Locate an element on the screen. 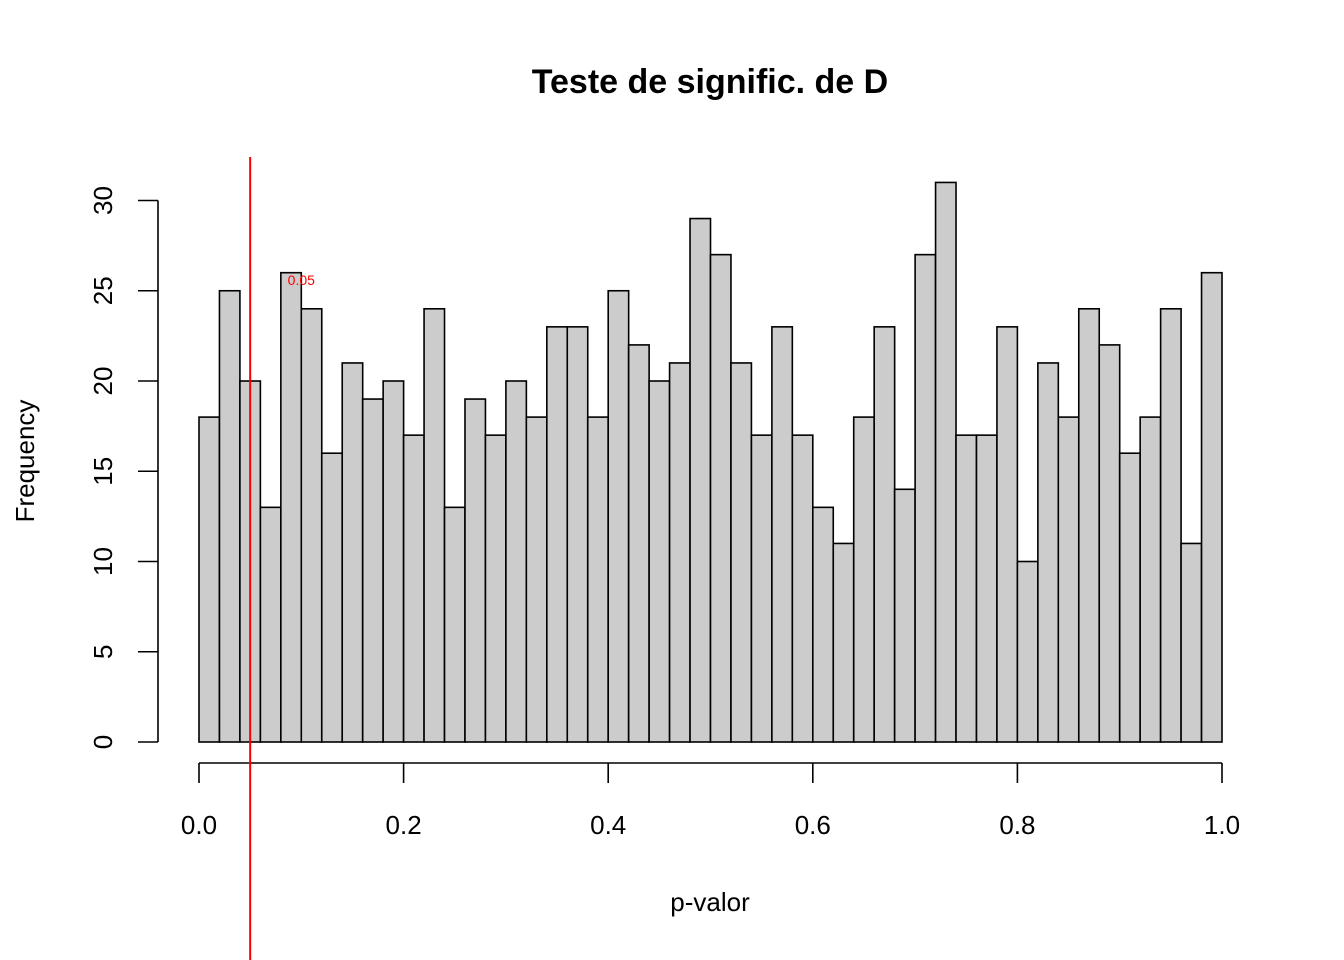 Image resolution: width=1344 pixels, height=960 pixels. y-axis: 0 5 10 15 20 25 30 is located at coordinates (123, 467).